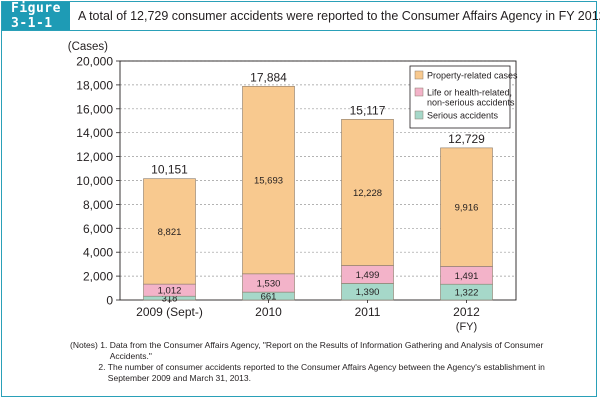  What do you see at coordinates (368, 110) in the screenshot?
I see `total-value-label: 15,117` at bounding box center [368, 110].